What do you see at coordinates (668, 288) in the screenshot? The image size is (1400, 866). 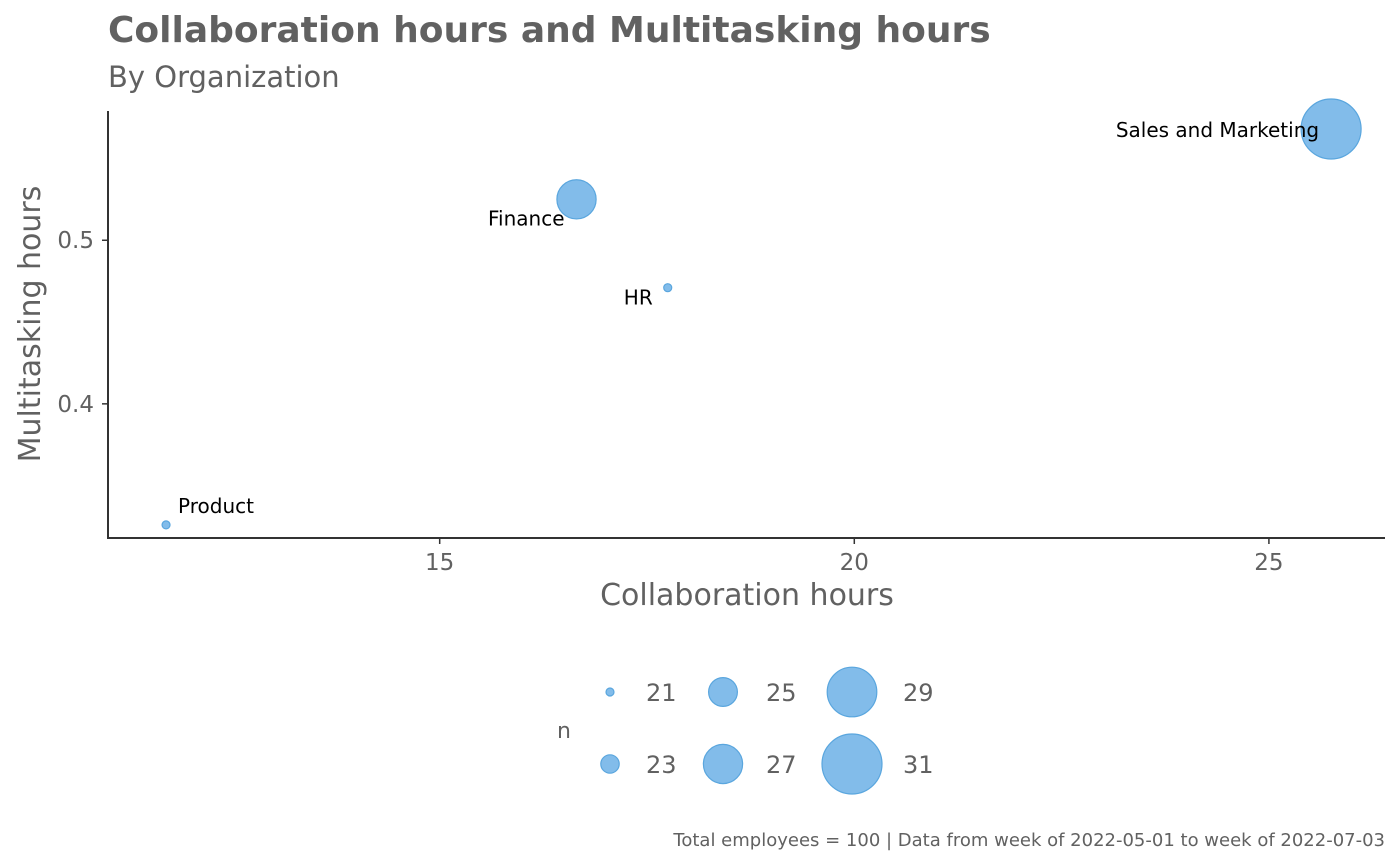 I see `point-hr` at bounding box center [668, 288].